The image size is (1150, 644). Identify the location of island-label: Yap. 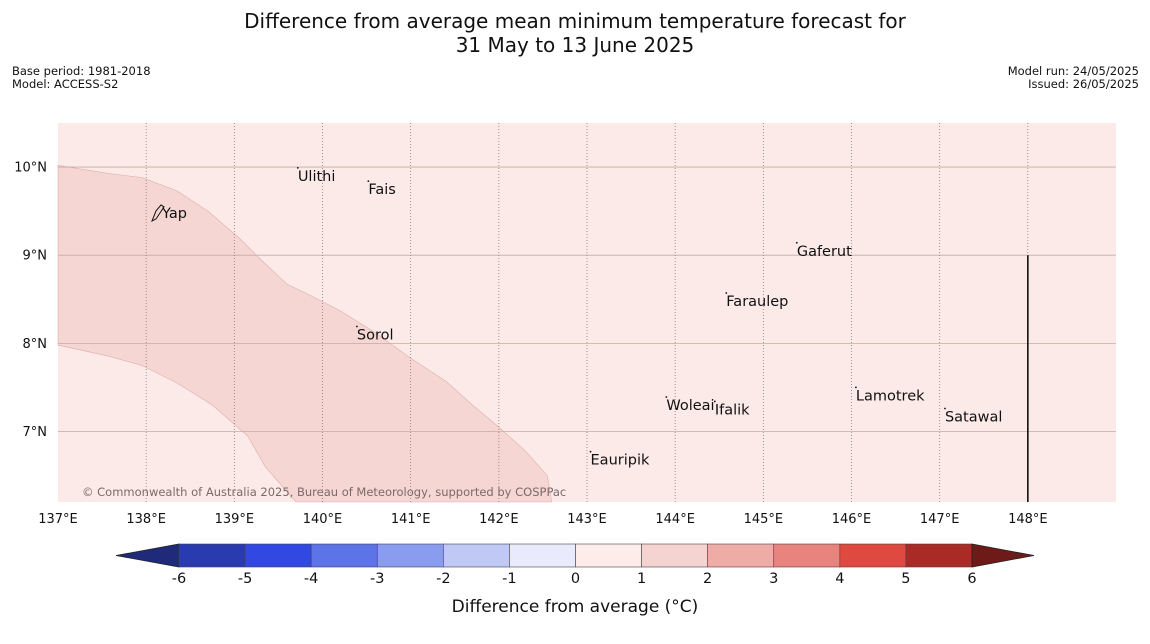
(174, 214).